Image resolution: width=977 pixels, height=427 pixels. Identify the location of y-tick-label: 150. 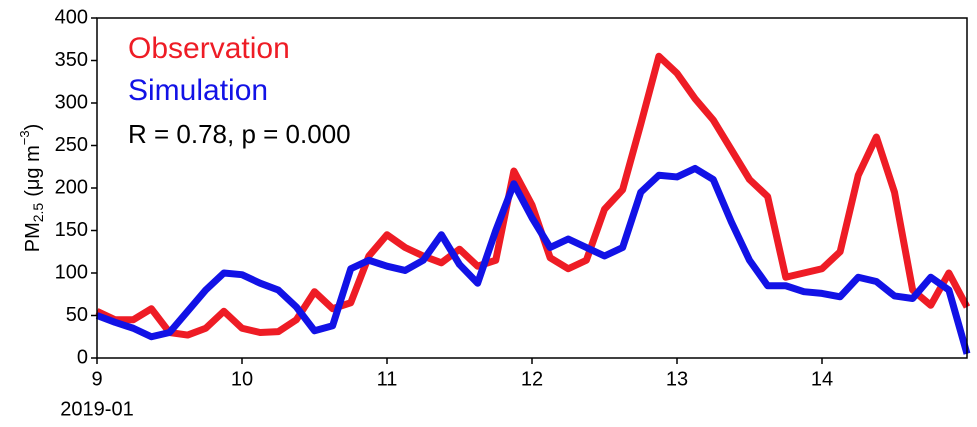
(71, 230).